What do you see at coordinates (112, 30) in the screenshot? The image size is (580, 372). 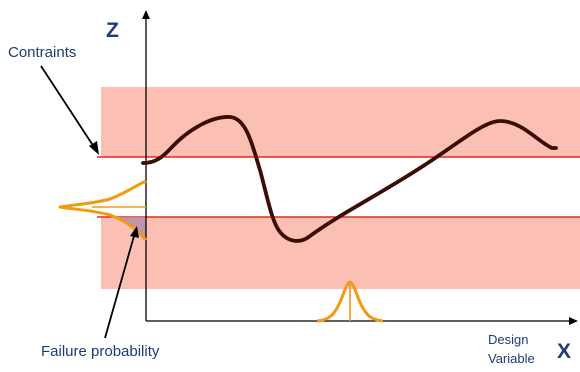 I see `z-axis-label: Z` at bounding box center [112, 30].